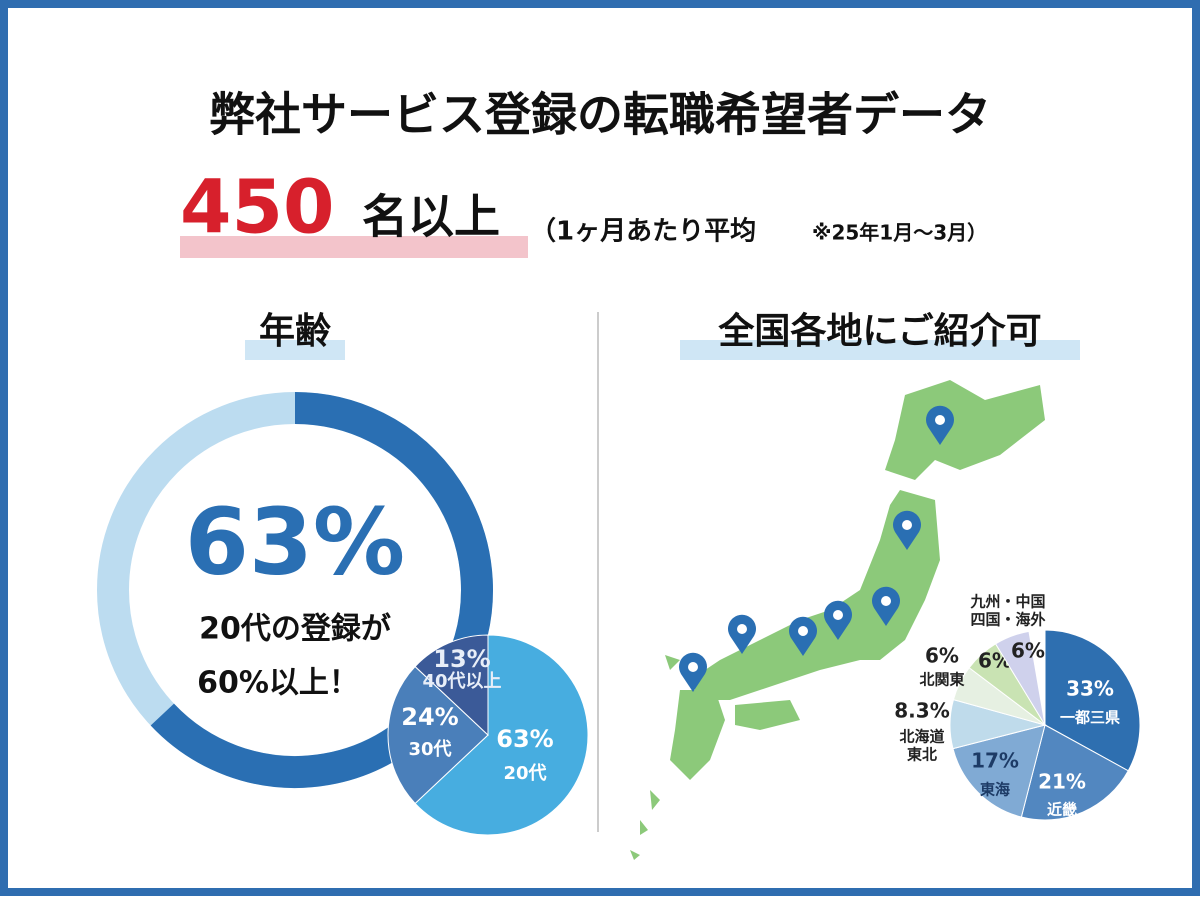 This screenshot has height=900, width=1200. I want to click on donut-value-label: 63%, so click(295, 541).